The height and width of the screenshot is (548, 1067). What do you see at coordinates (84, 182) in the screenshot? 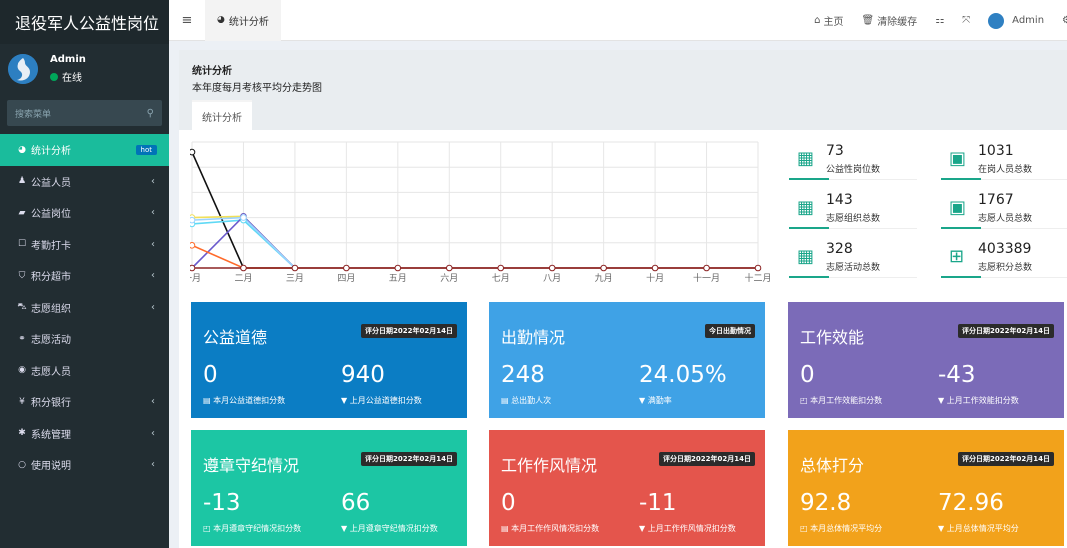
I see `sidebar-item: ♟ 公益人员 ‹` at bounding box center [84, 182].